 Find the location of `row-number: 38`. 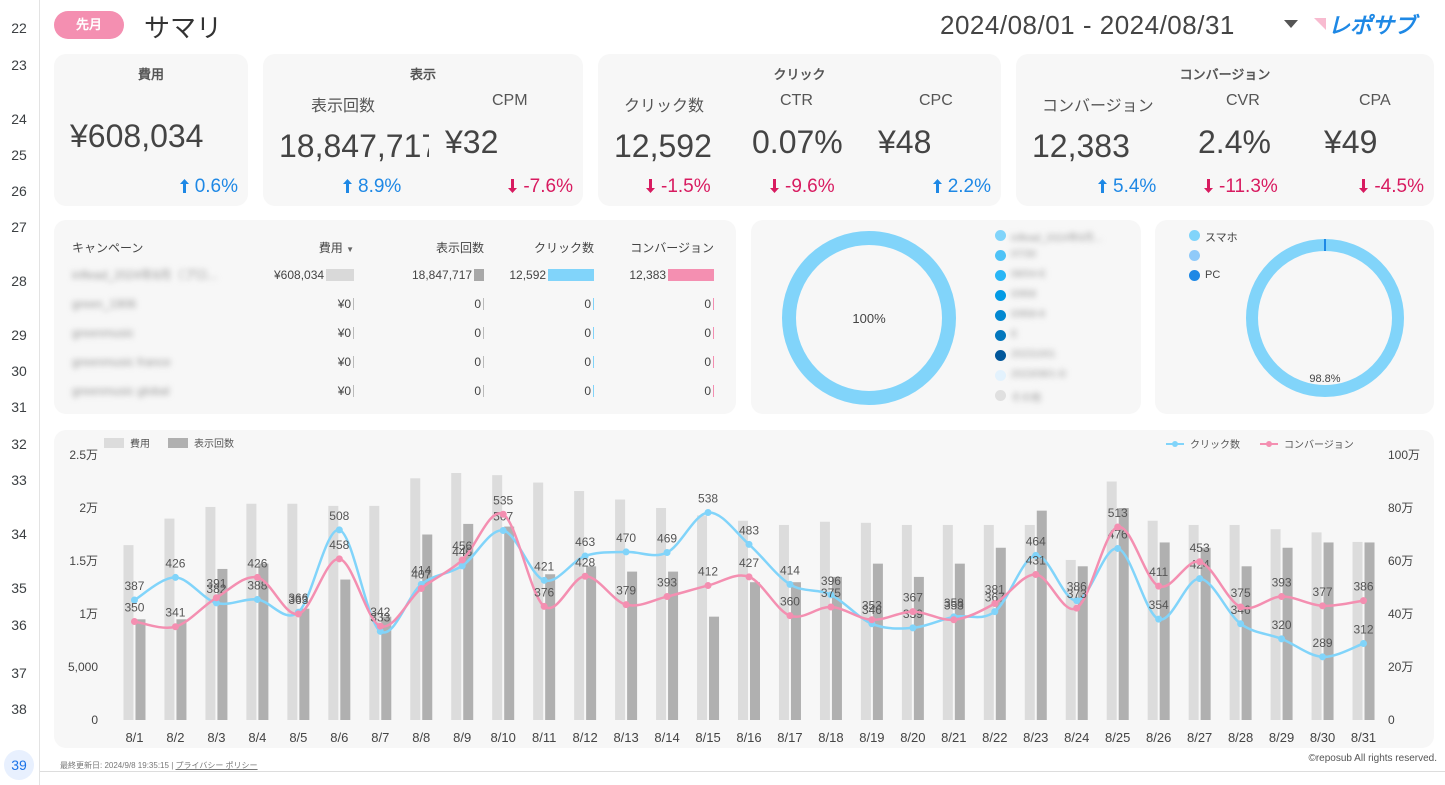

row-number: 38 is located at coordinates (19, 709).